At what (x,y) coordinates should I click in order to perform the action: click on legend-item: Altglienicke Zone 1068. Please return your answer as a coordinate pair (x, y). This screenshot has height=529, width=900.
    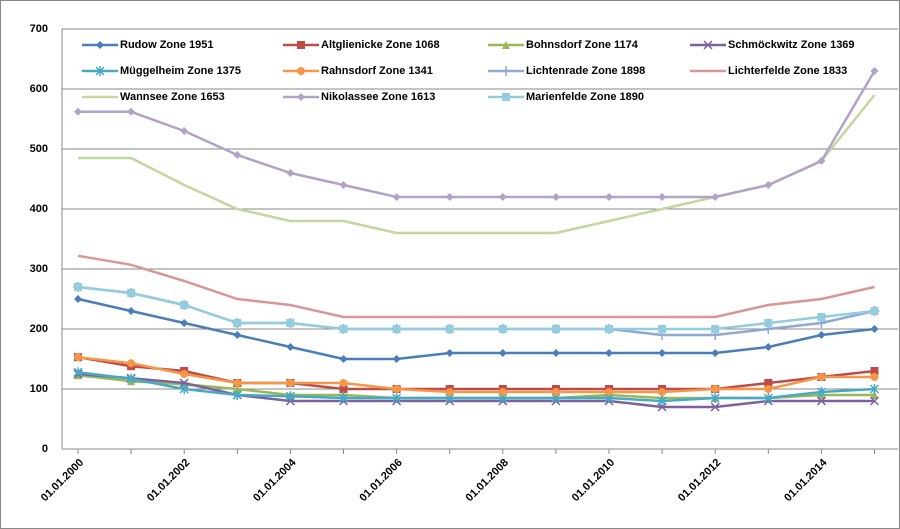
    Looking at the image, I should click on (361, 45).